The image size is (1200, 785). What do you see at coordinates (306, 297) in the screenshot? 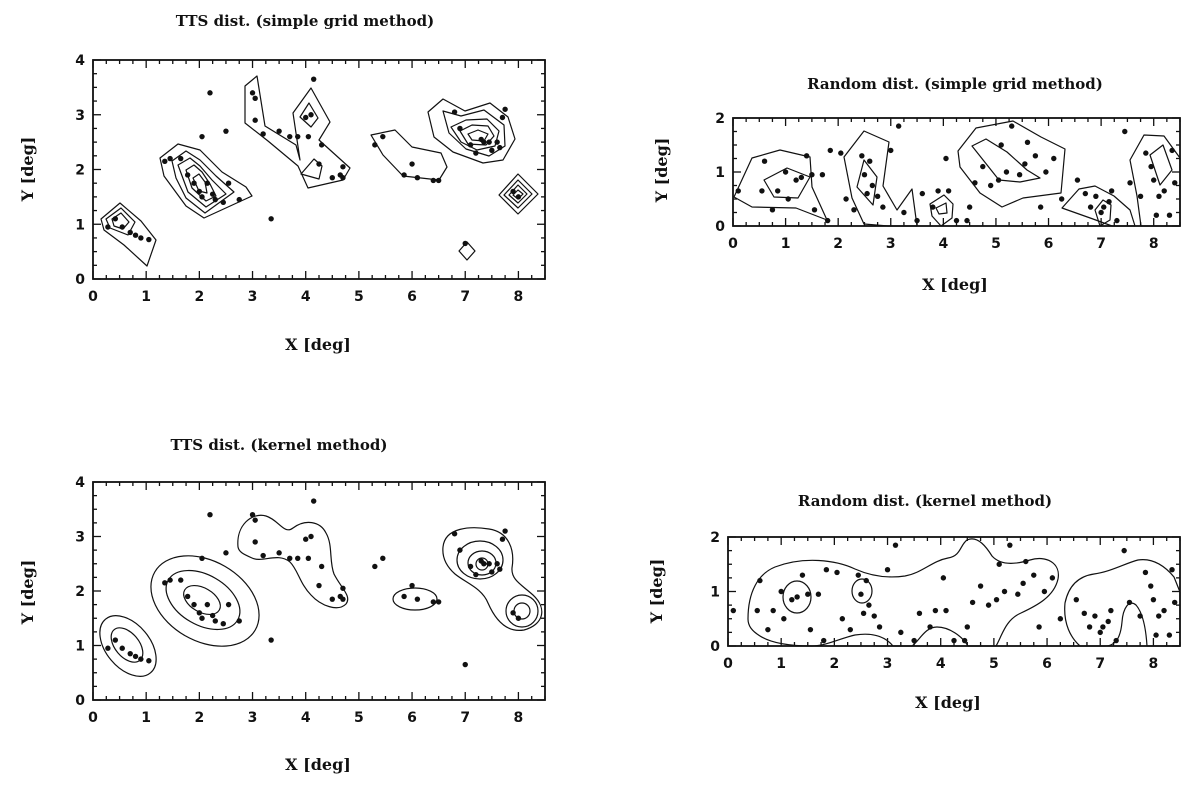
I see `x-tick-label: 4` at bounding box center [306, 297].